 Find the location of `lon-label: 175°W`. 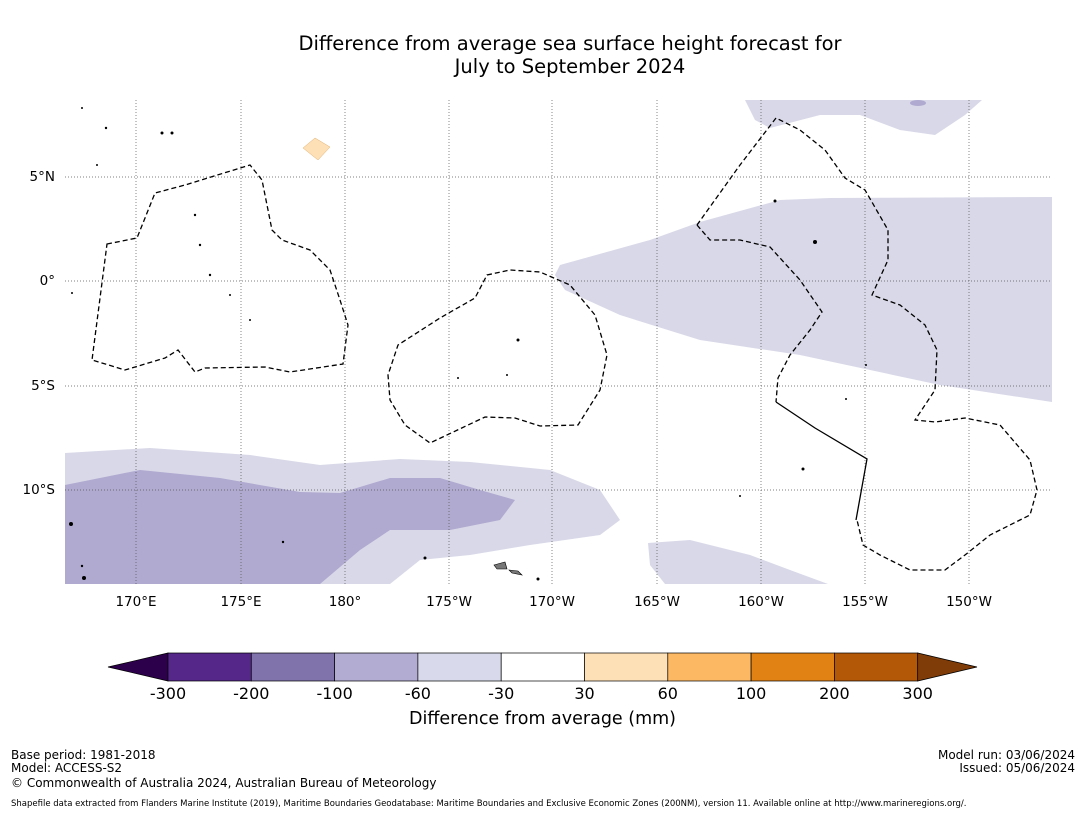

lon-label: 175°W is located at coordinates (449, 602).